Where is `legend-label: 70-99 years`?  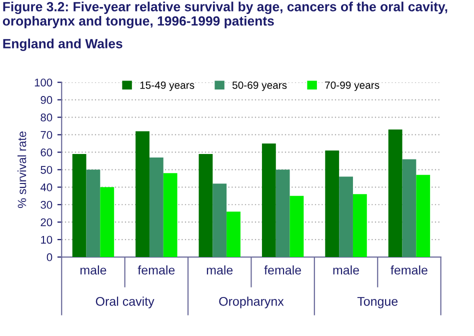
legend-label: 70-99 years is located at coordinates (352, 86).